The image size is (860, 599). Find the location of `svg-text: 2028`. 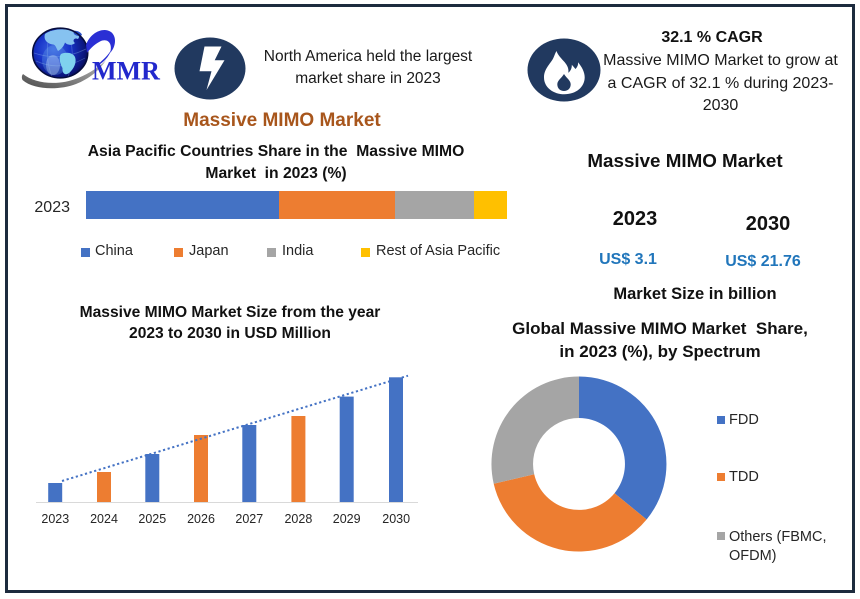

svg-text: 2028 is located at coordinates (298, 519).